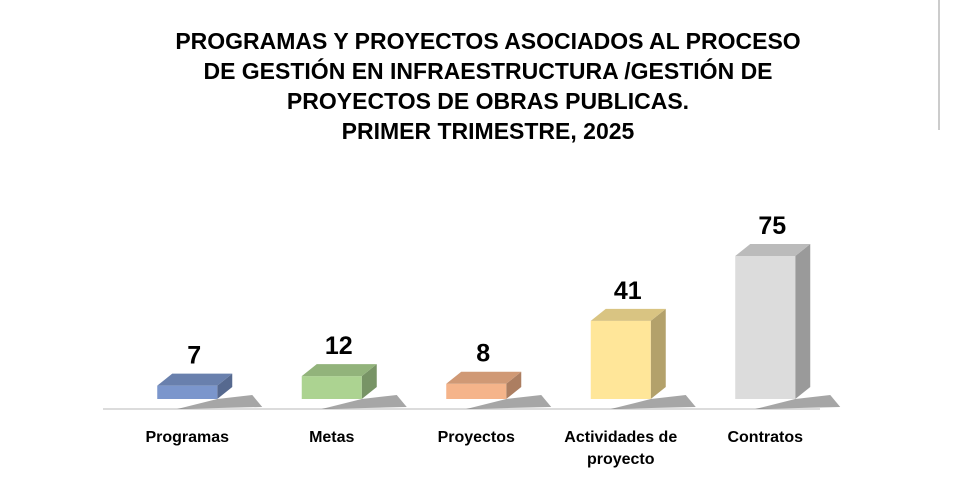 The width and height of the screenshot is (960, 491). Describe the element at coordinates (772, 226) in the screenshot. I see `data-label: 75` at that location.